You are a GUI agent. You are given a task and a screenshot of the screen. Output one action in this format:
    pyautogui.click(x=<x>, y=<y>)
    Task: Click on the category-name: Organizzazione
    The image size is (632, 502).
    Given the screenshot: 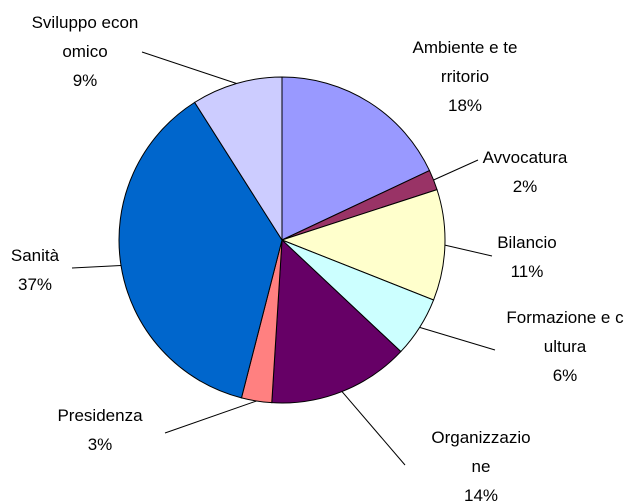 What is the action you would take?
    pyautogui.click(x=481, y=452)
    